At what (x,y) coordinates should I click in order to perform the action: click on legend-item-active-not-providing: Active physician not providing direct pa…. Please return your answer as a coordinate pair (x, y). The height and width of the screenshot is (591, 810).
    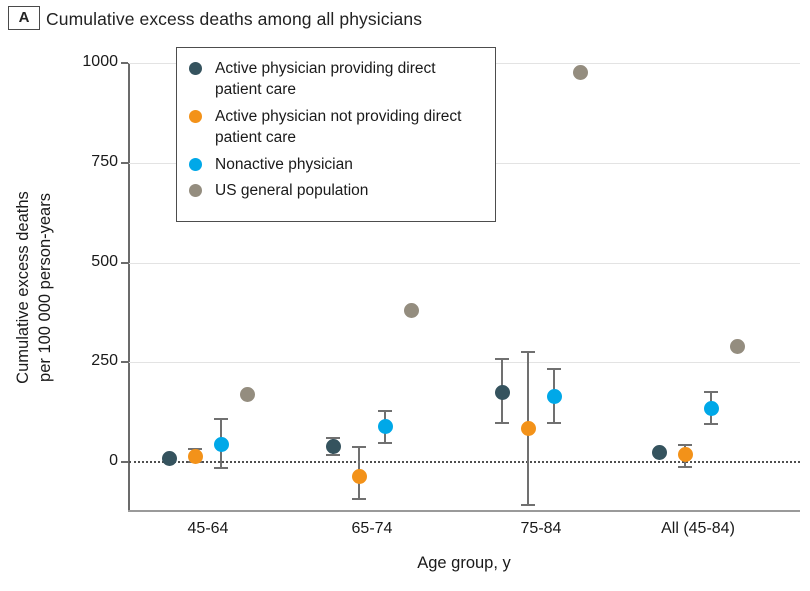
    Looking at the image, I should click on (336, 127).